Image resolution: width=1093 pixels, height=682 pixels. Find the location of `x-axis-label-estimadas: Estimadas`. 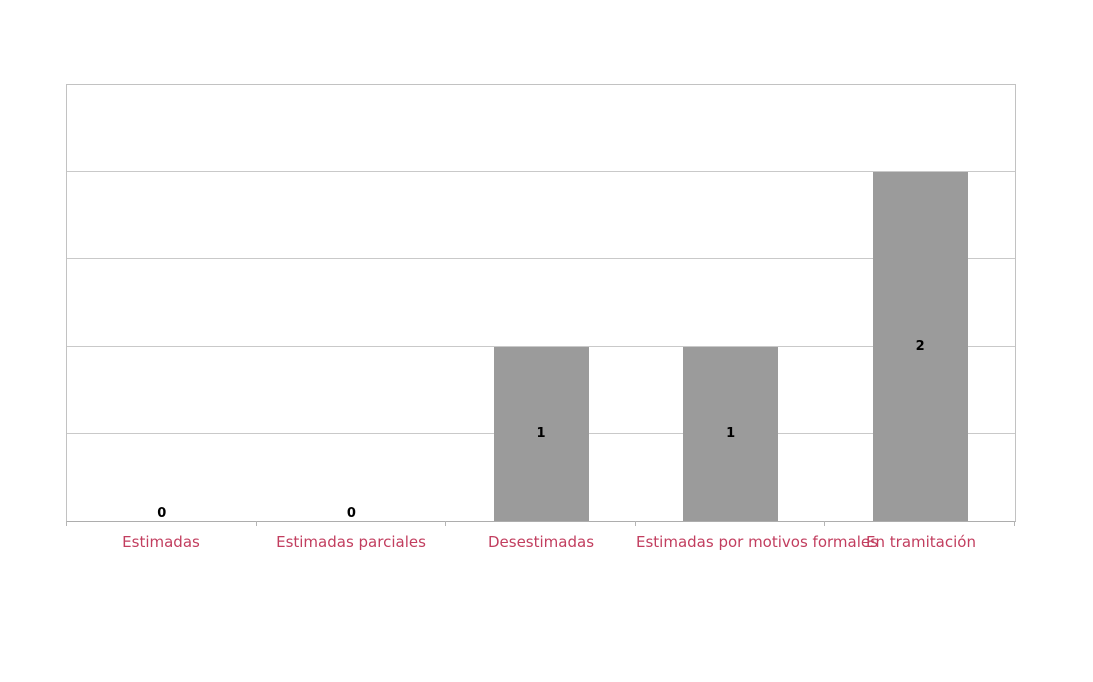

x-axis-label-estimadas: Estimadas is located at coordinates (161, 542).